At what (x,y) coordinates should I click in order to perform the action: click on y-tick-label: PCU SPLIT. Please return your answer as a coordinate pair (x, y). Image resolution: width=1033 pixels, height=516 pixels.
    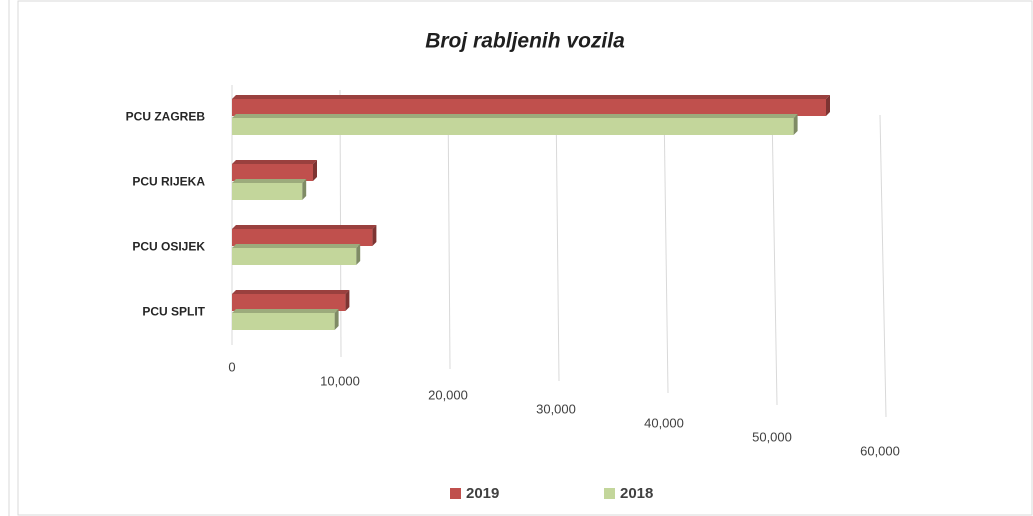
    Looking at the image, I should click on (173, 312).